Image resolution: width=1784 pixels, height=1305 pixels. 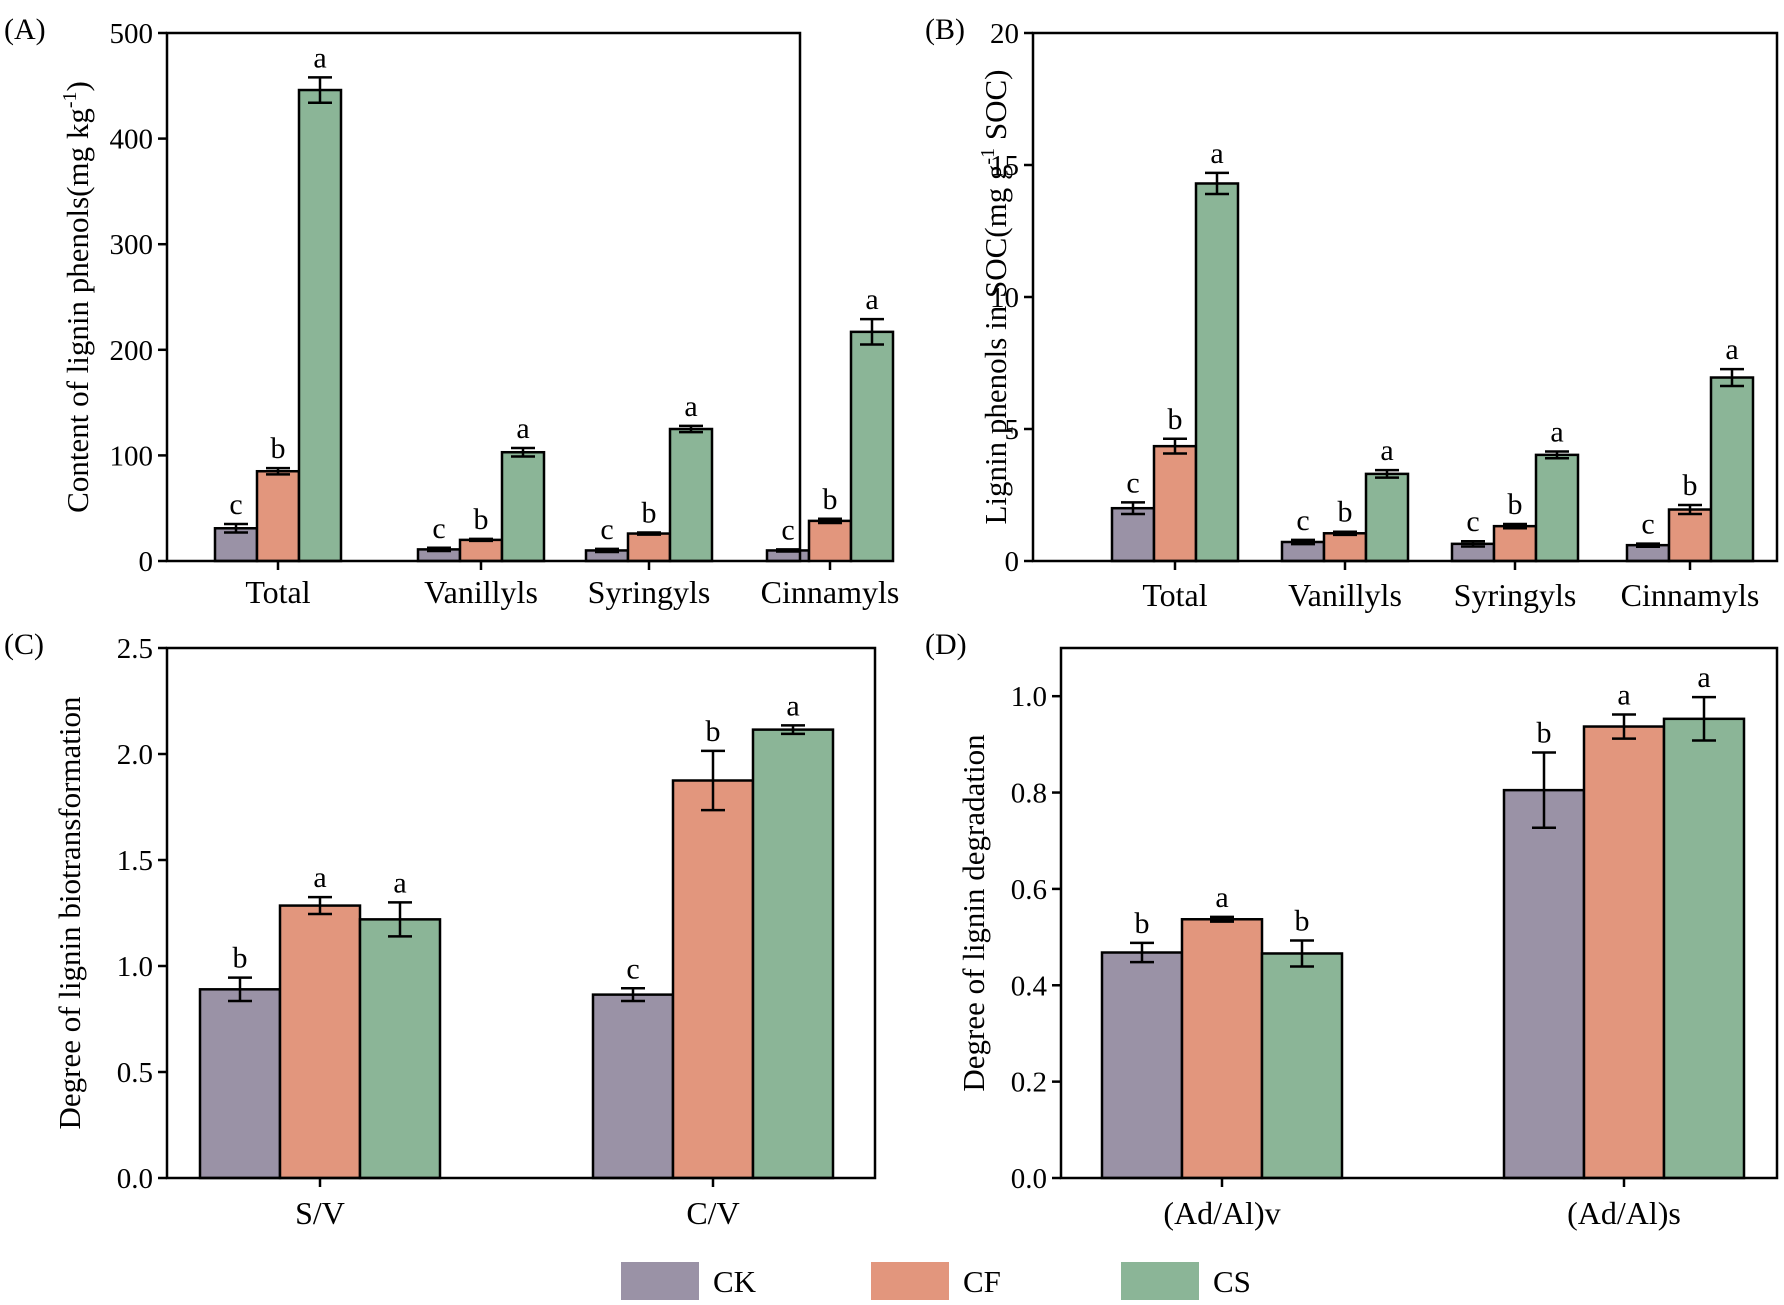 I want to click on y-axis-label: Degree of lignin degradation, so click(x=973, y=913).